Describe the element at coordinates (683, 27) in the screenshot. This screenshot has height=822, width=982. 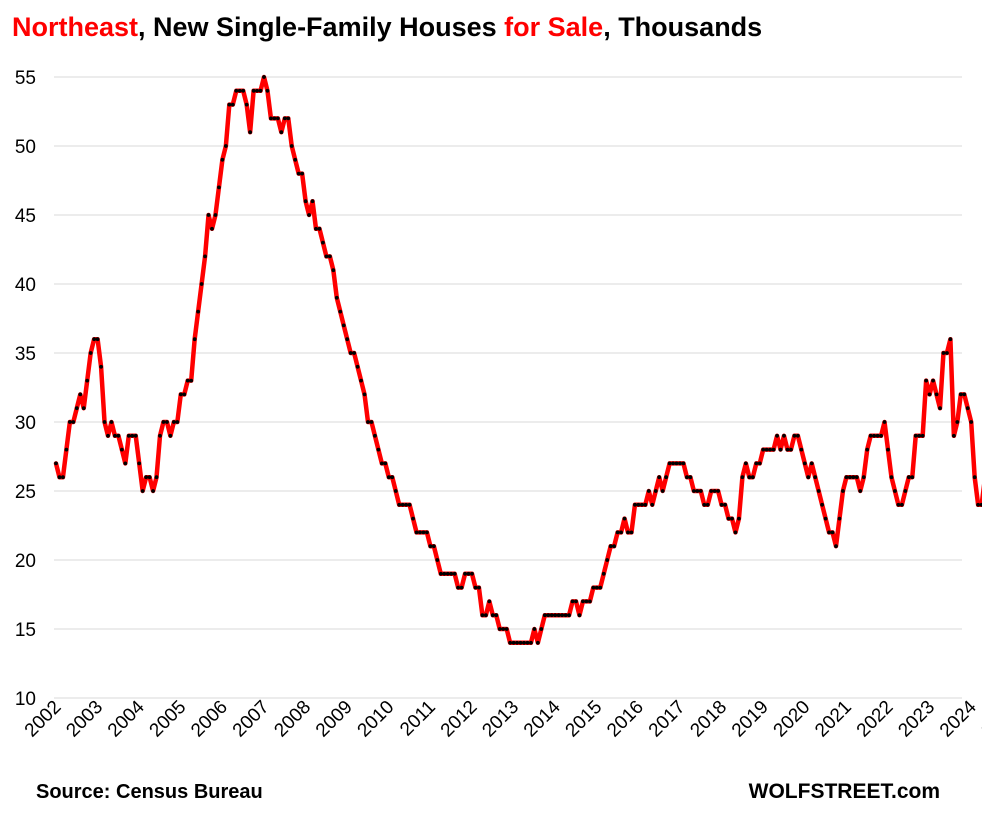
I see `title-units: , Thousands` at that location.